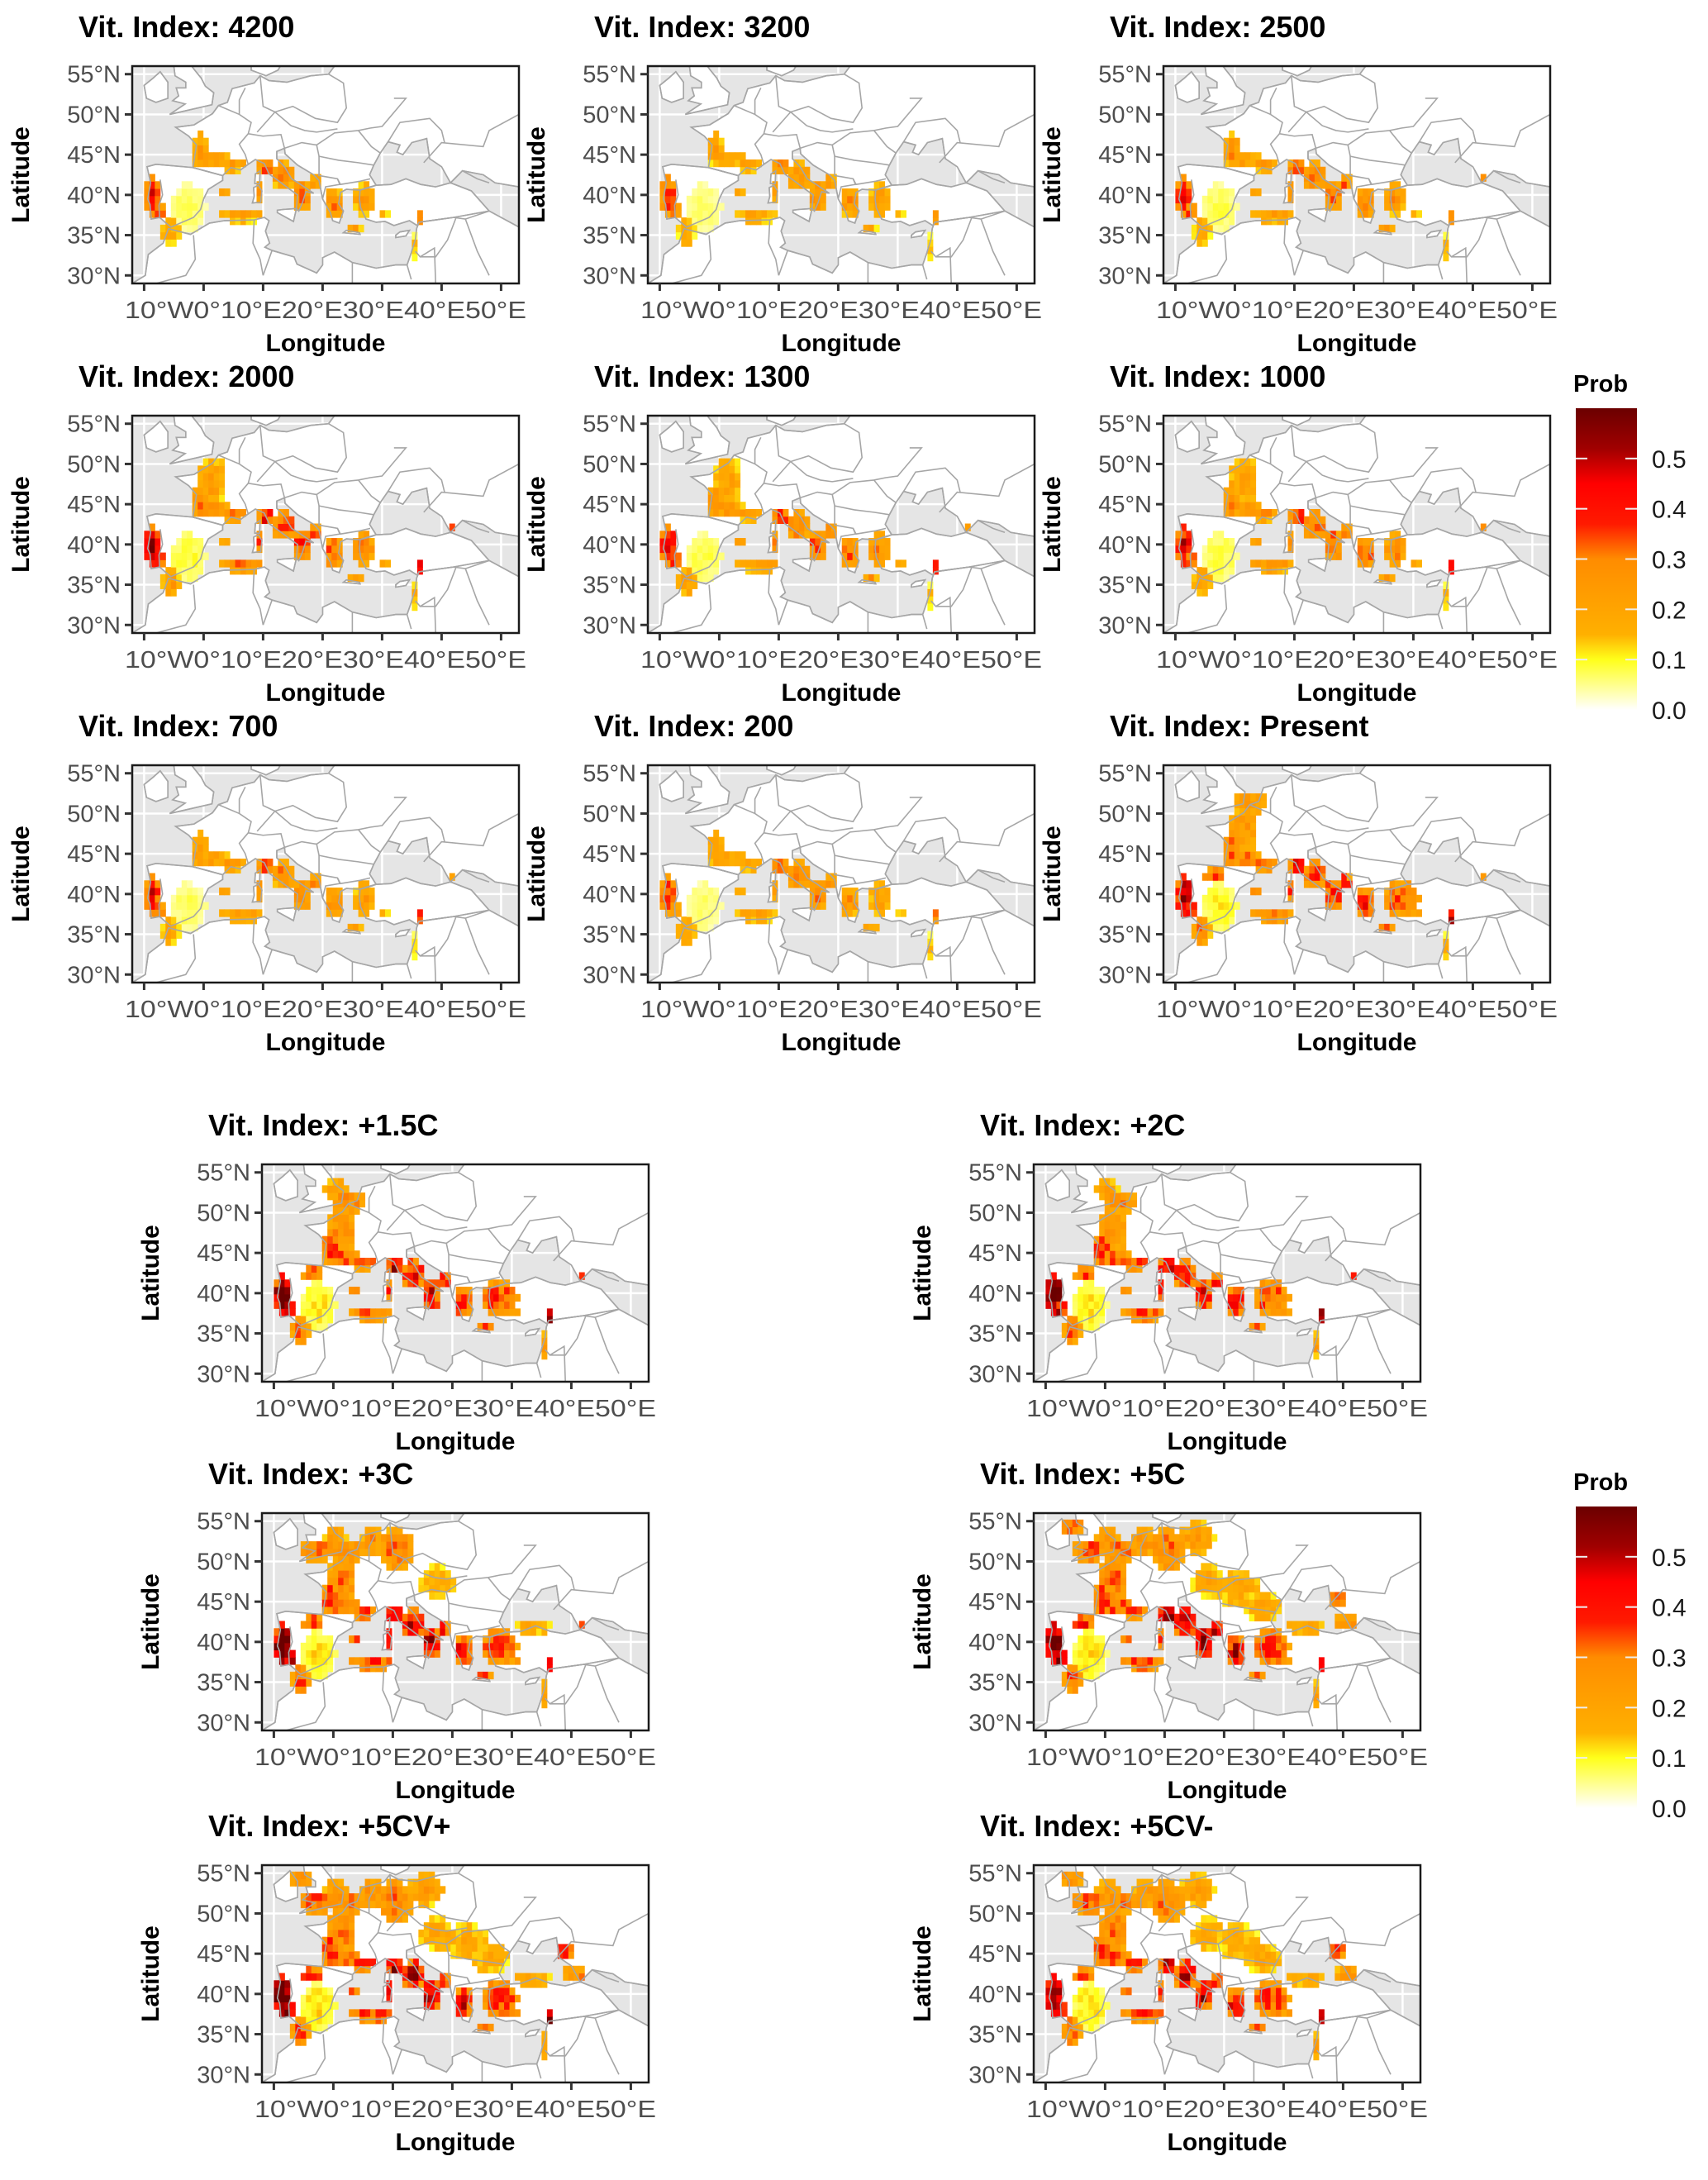 This screenshot has width=1708, height=2180. Describe the element at coordinates (1125, 546) in the screenshot. I see `y-tick-label: 40°N` at that location.